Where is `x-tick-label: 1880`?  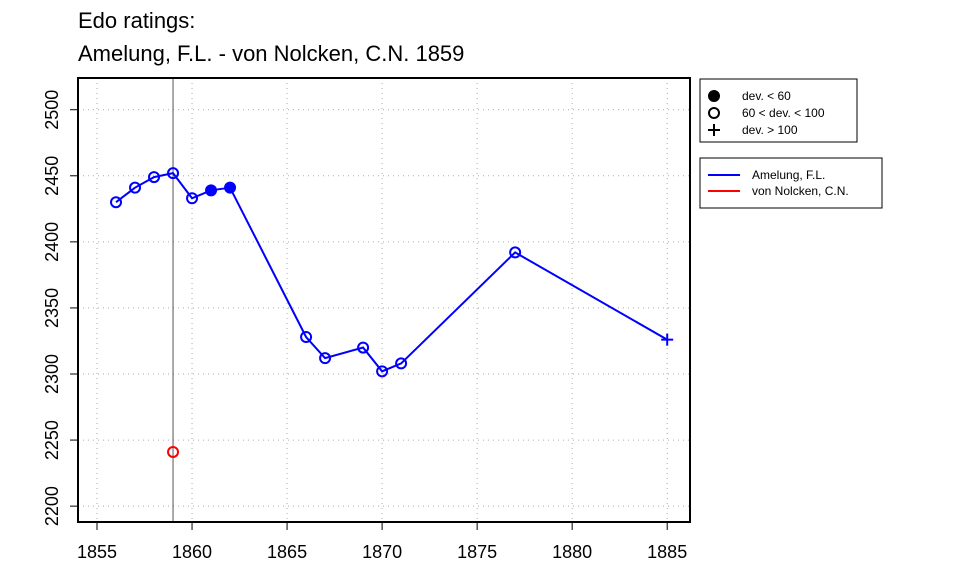 x-tick-label: 1880 is located at coordinates (572, 552).